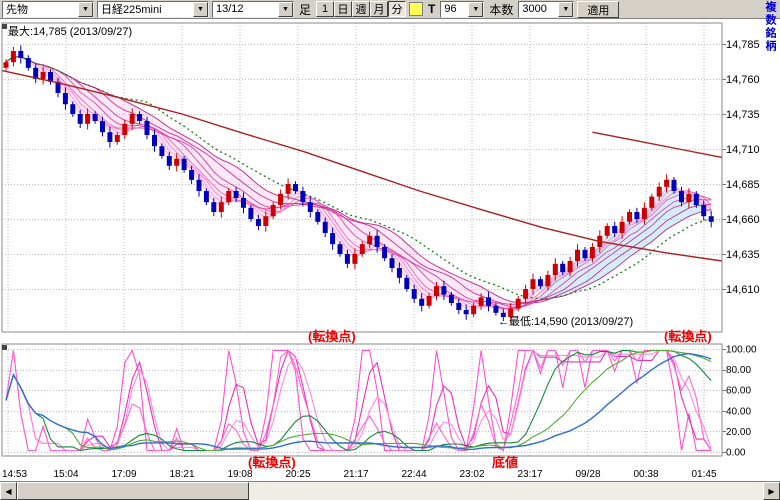 This screenshot has height=500, width=780. Describe the element at coordinates (133, 491) in the screenshot. I see `scrollbar-thumb` at that location.